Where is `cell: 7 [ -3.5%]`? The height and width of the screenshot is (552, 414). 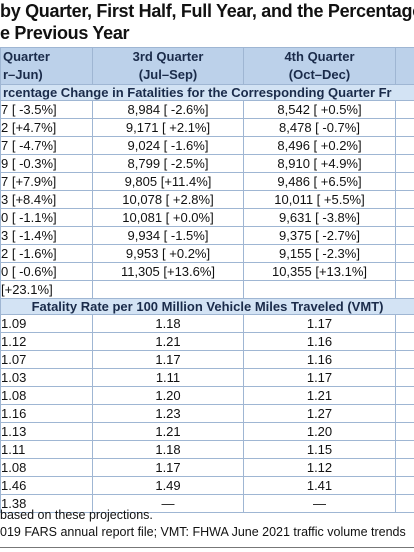
cell: 7 [ -3.5%] is located at coordinates (46, 109).